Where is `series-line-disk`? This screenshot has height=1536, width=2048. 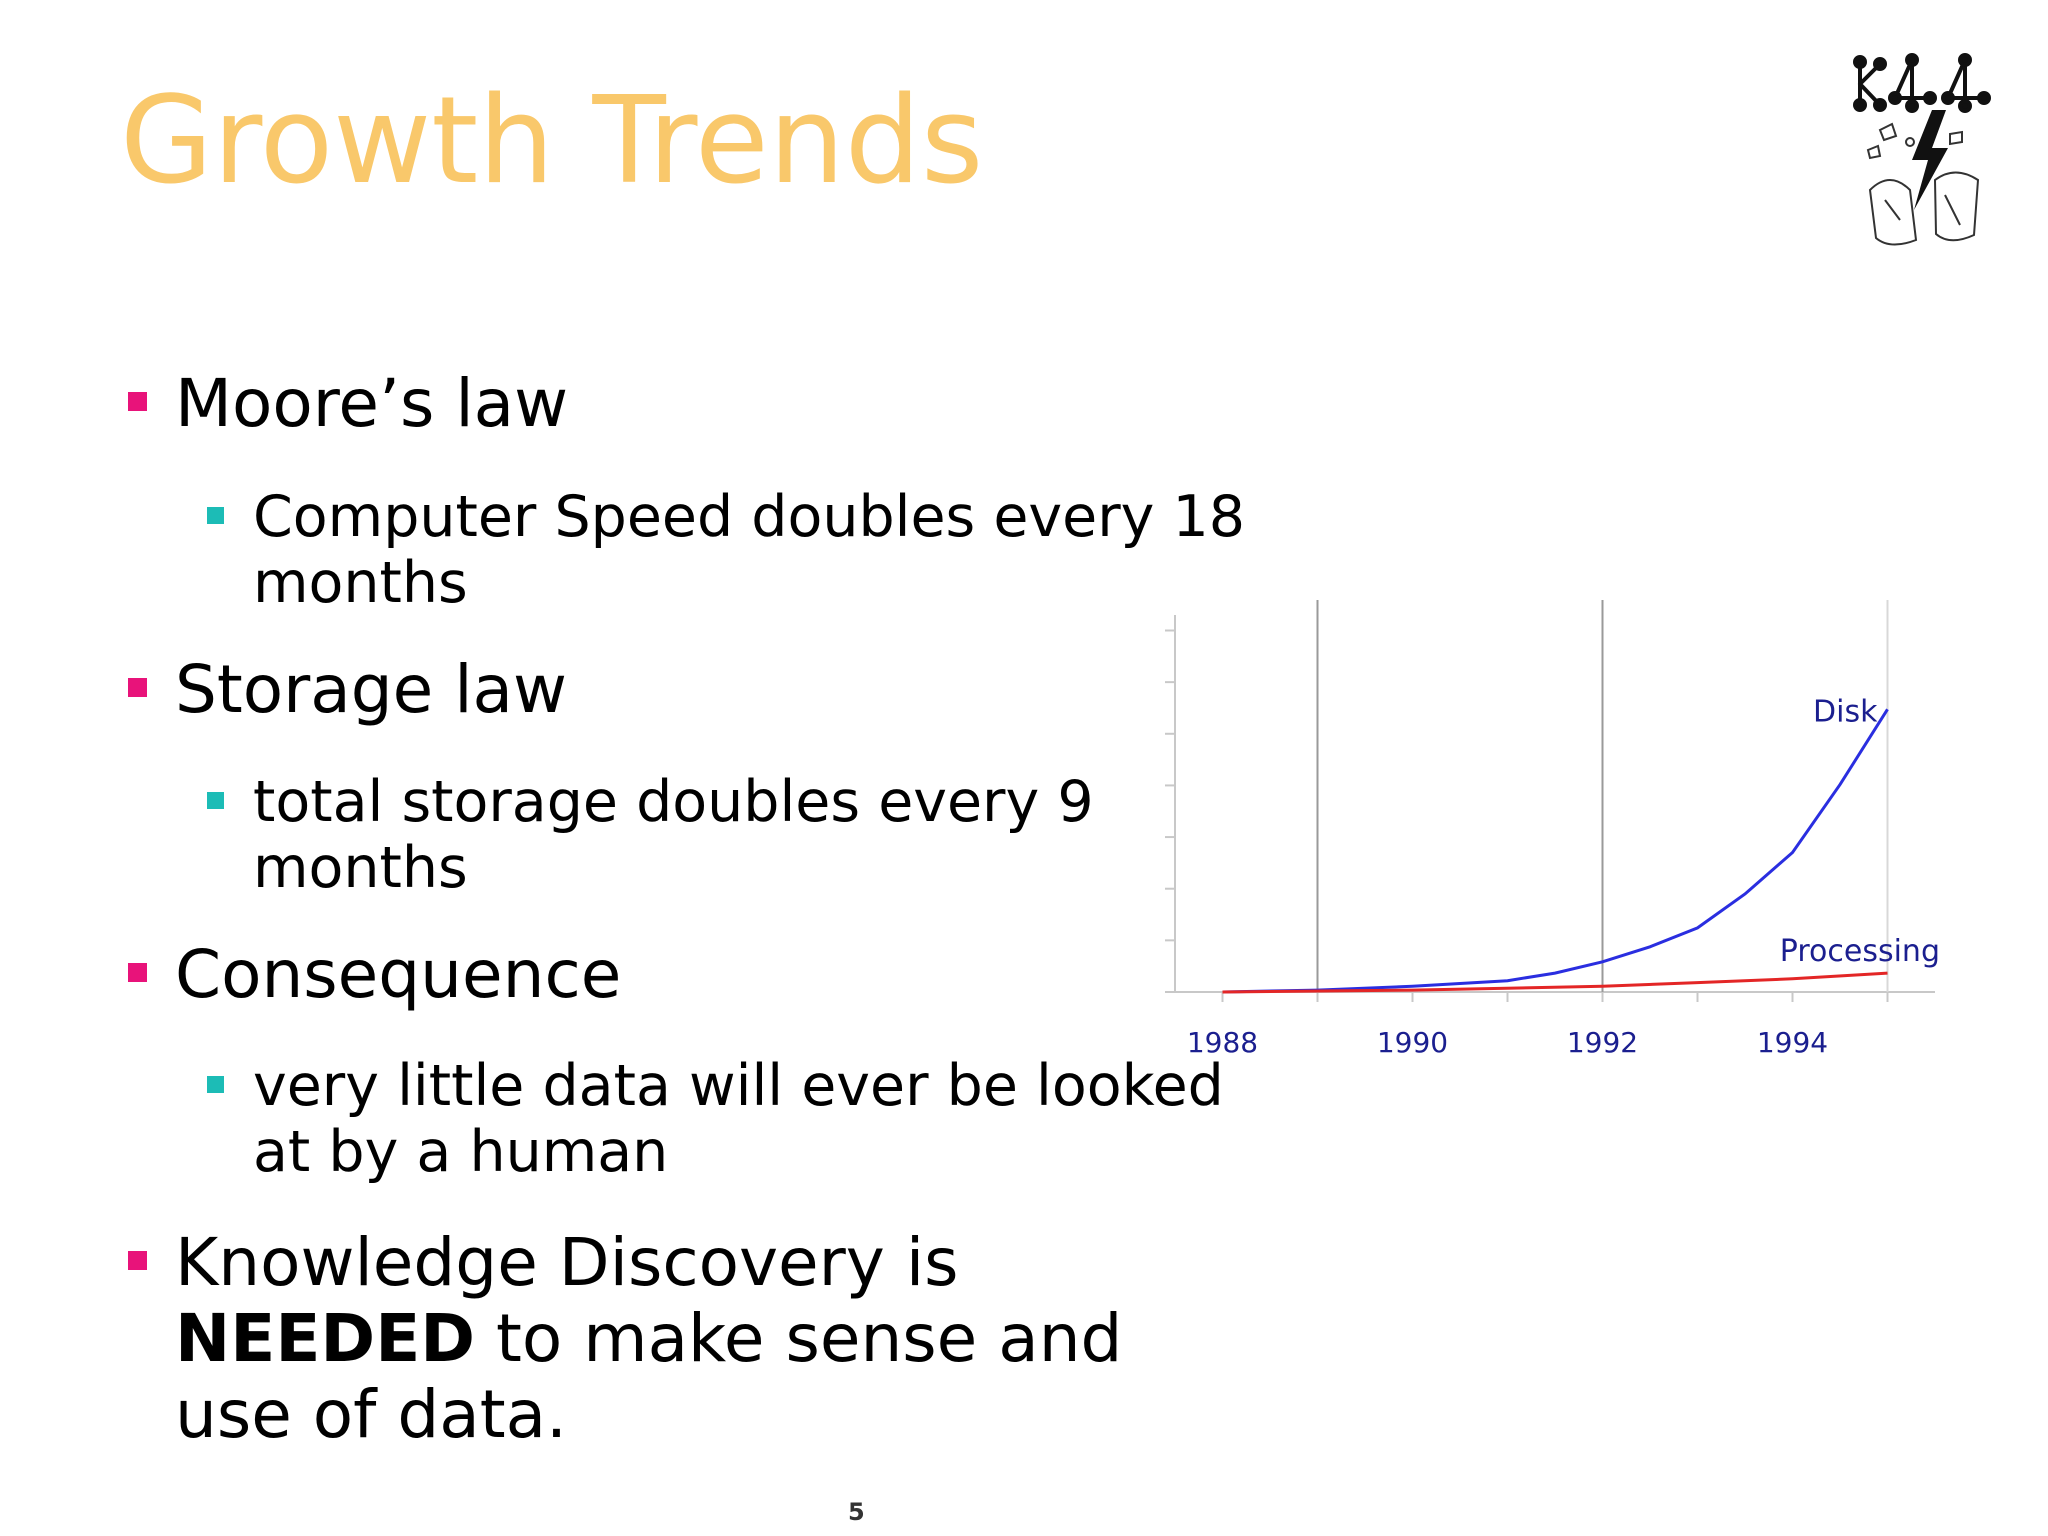 series-line-disk is located at coordinates (1555, 851).